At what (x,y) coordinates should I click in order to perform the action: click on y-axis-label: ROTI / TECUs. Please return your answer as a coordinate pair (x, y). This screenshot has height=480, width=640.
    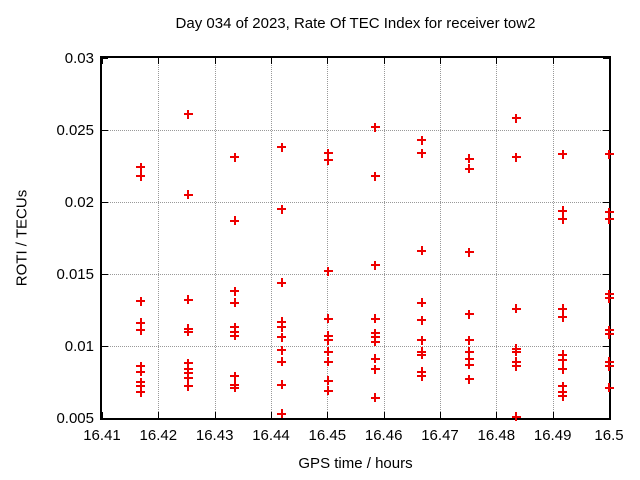
    Looking at the image, I should click on (22, 238).